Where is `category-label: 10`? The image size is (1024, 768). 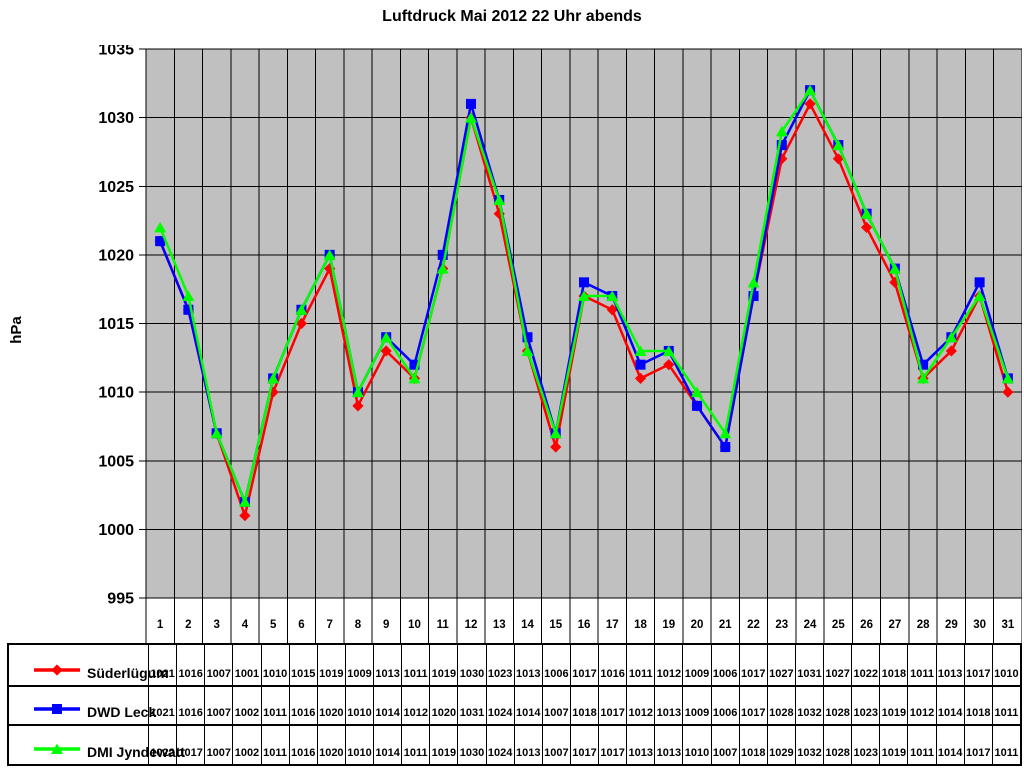
category-label: 10 is located at coordinates (414, 625).